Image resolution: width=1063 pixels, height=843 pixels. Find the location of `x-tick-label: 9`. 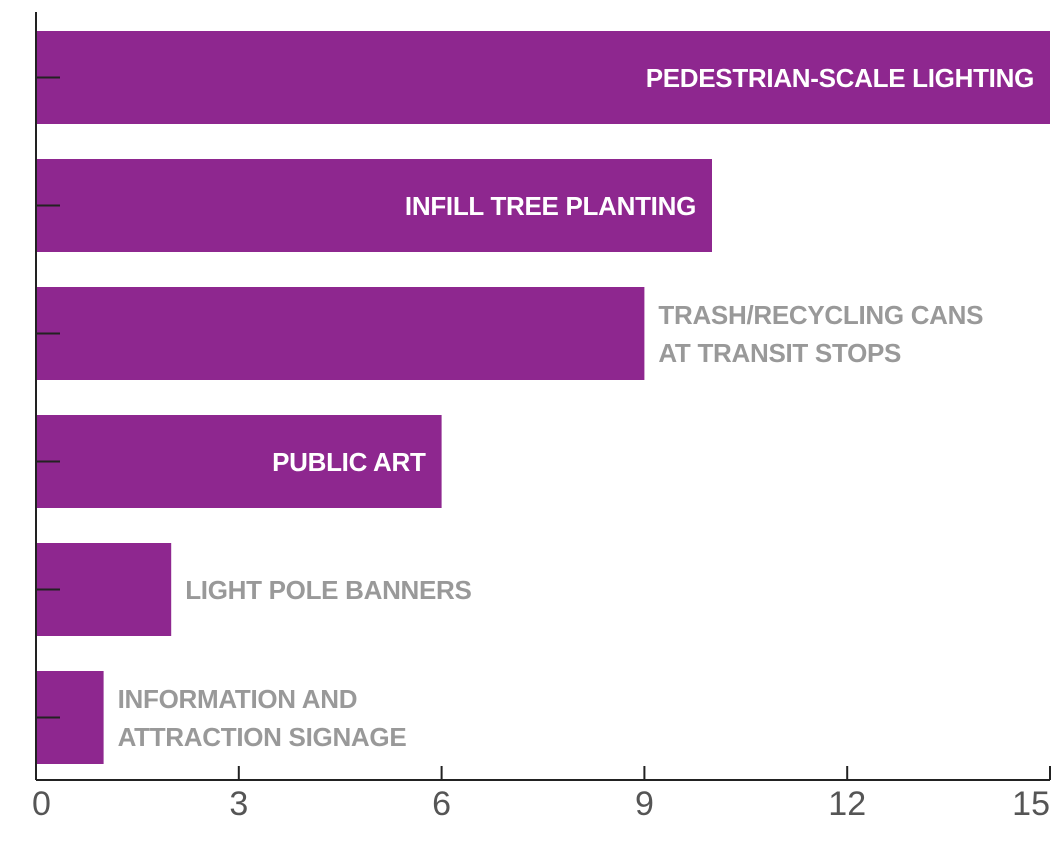

x-tick-label: 9 is located at coordinates (644, 804).